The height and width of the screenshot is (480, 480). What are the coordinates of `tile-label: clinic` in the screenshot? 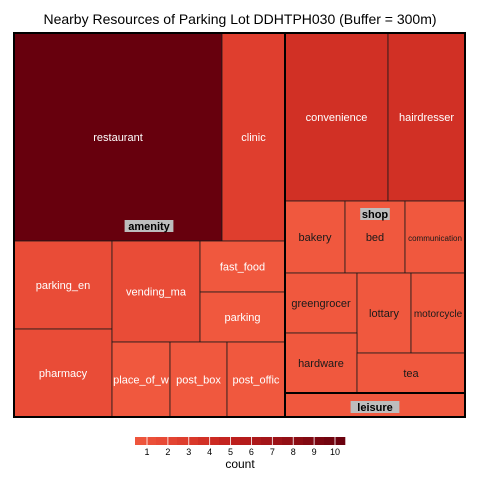 It's located at (253, 138).